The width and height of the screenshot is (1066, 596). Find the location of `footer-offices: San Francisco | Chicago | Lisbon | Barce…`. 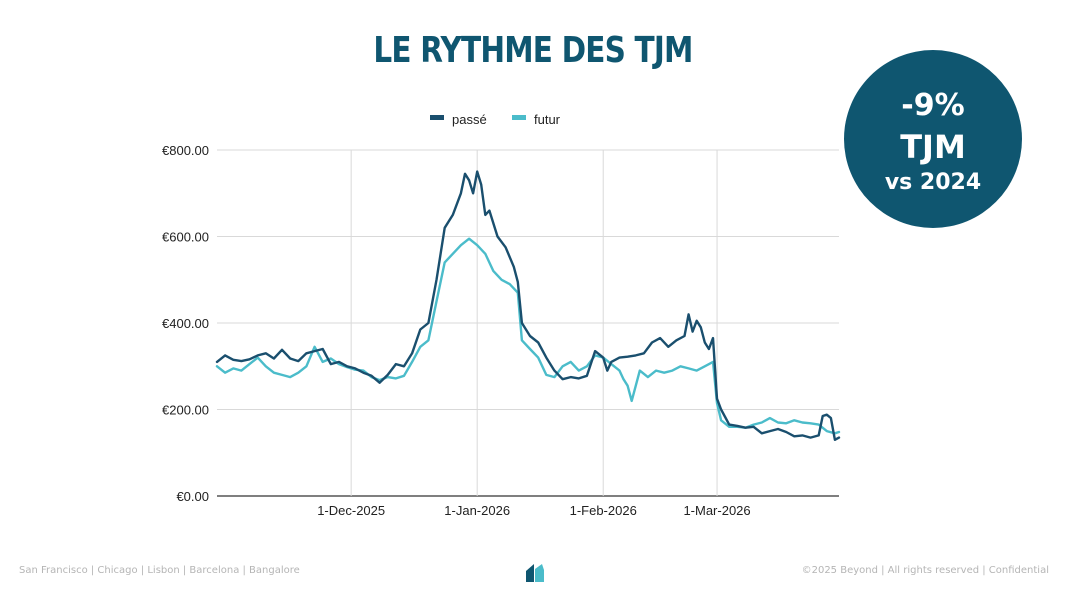

footer-offices: San Francisco | Chicago | Lisbon | Barce… is located at coordinates (159, 570).